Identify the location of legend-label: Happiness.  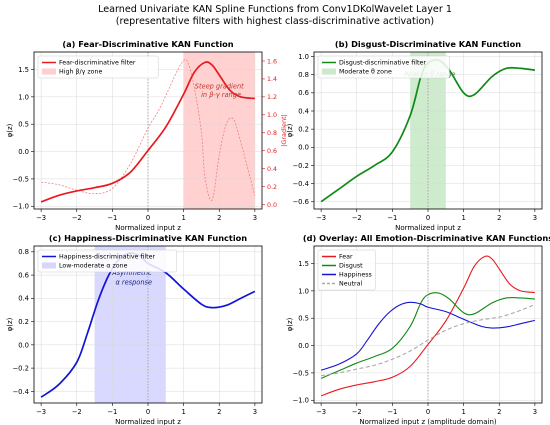
(355, 275).